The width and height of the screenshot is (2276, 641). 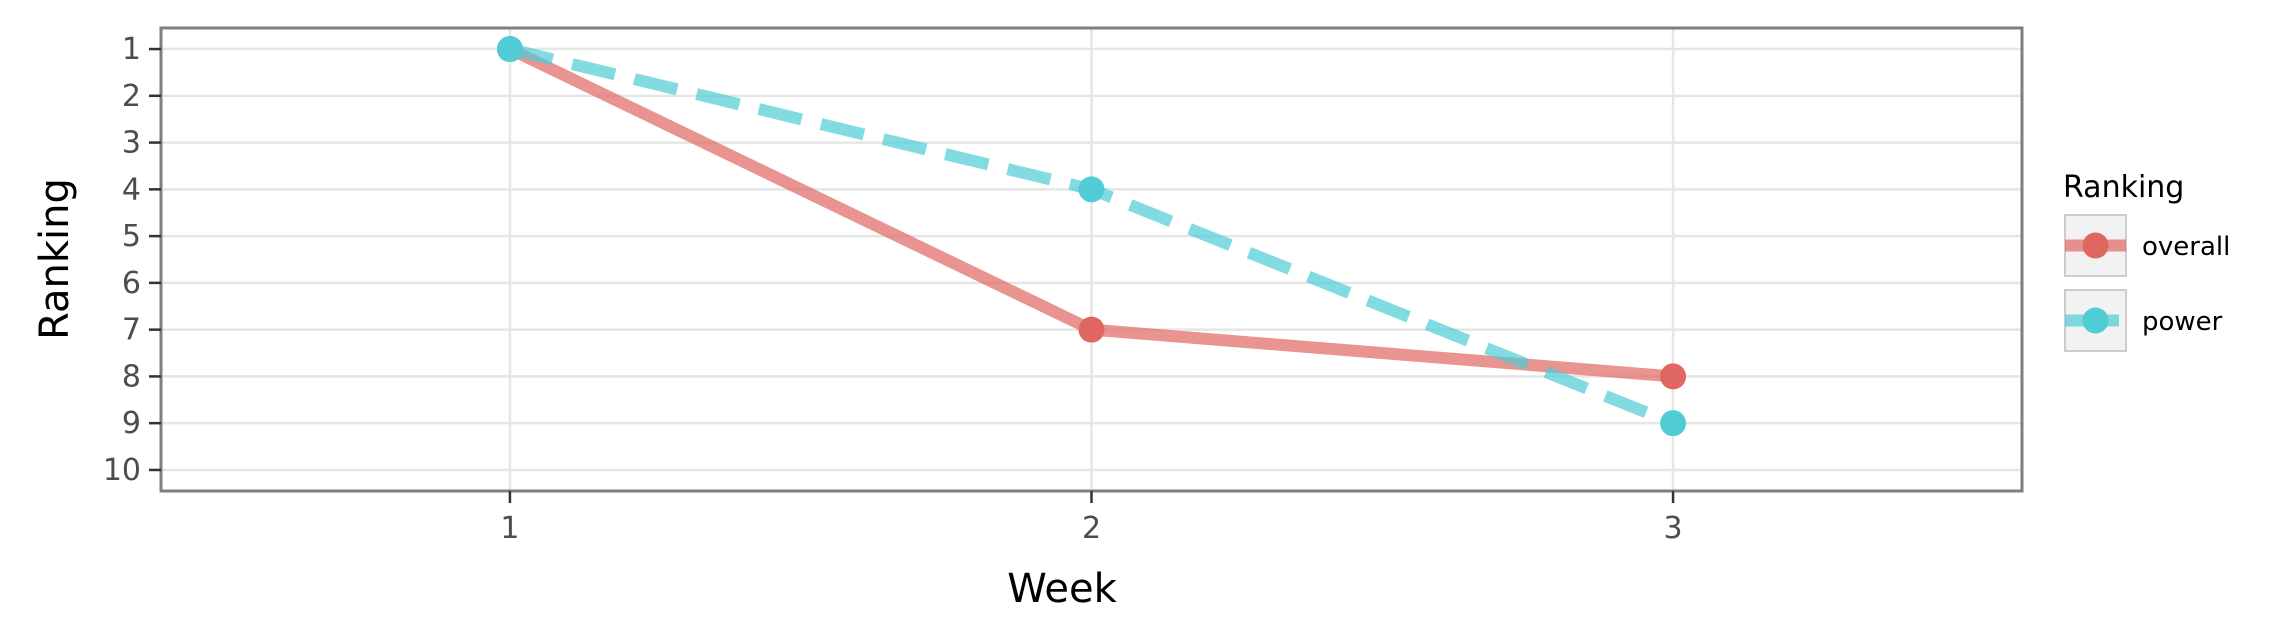 What do you see at coordinates (131, 96) in the screenshot?
I see `y-tick-label: 2` at bounding box center [131, 96].